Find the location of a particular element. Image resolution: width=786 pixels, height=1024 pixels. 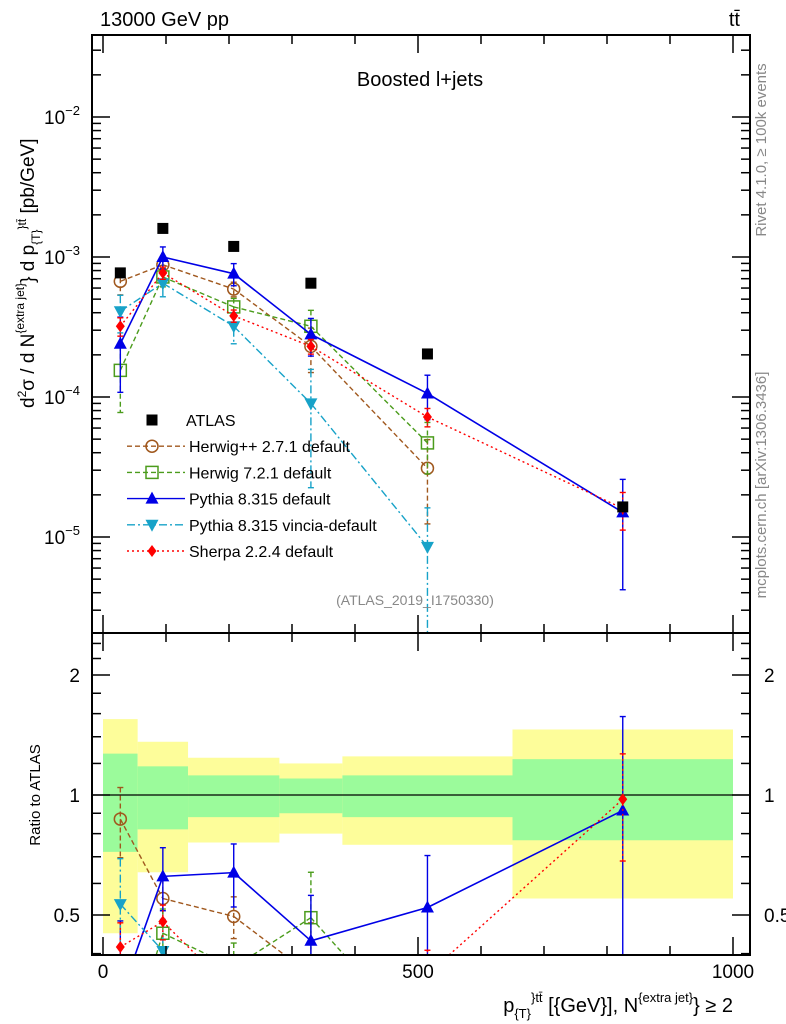

ratio-tick-label-left: 1 is located at coordinates (74, 796).